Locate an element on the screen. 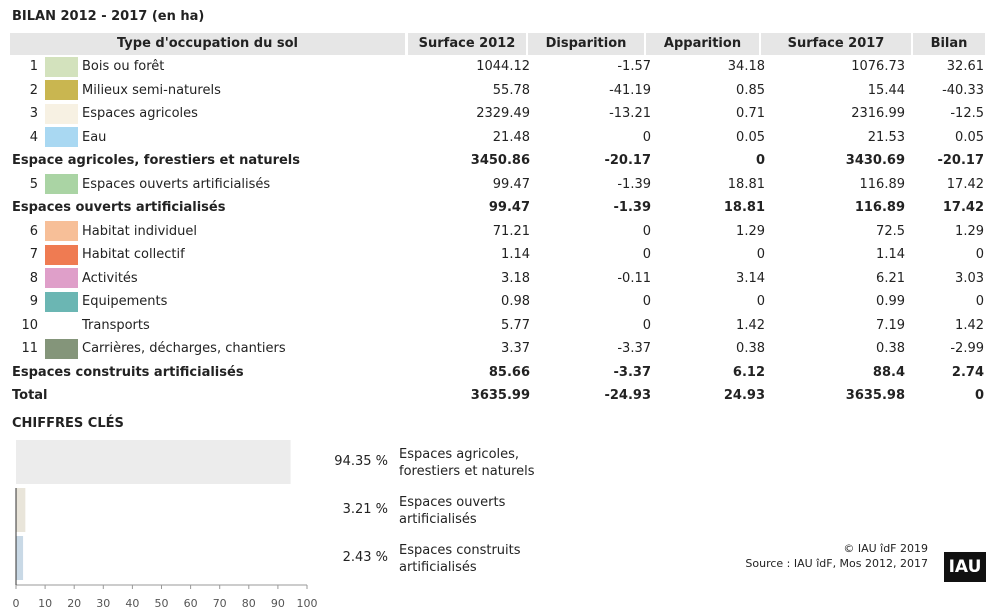 The width and height of the screenshot is (986, 610). column-header: Disparition is located at coordinates (586, 44).